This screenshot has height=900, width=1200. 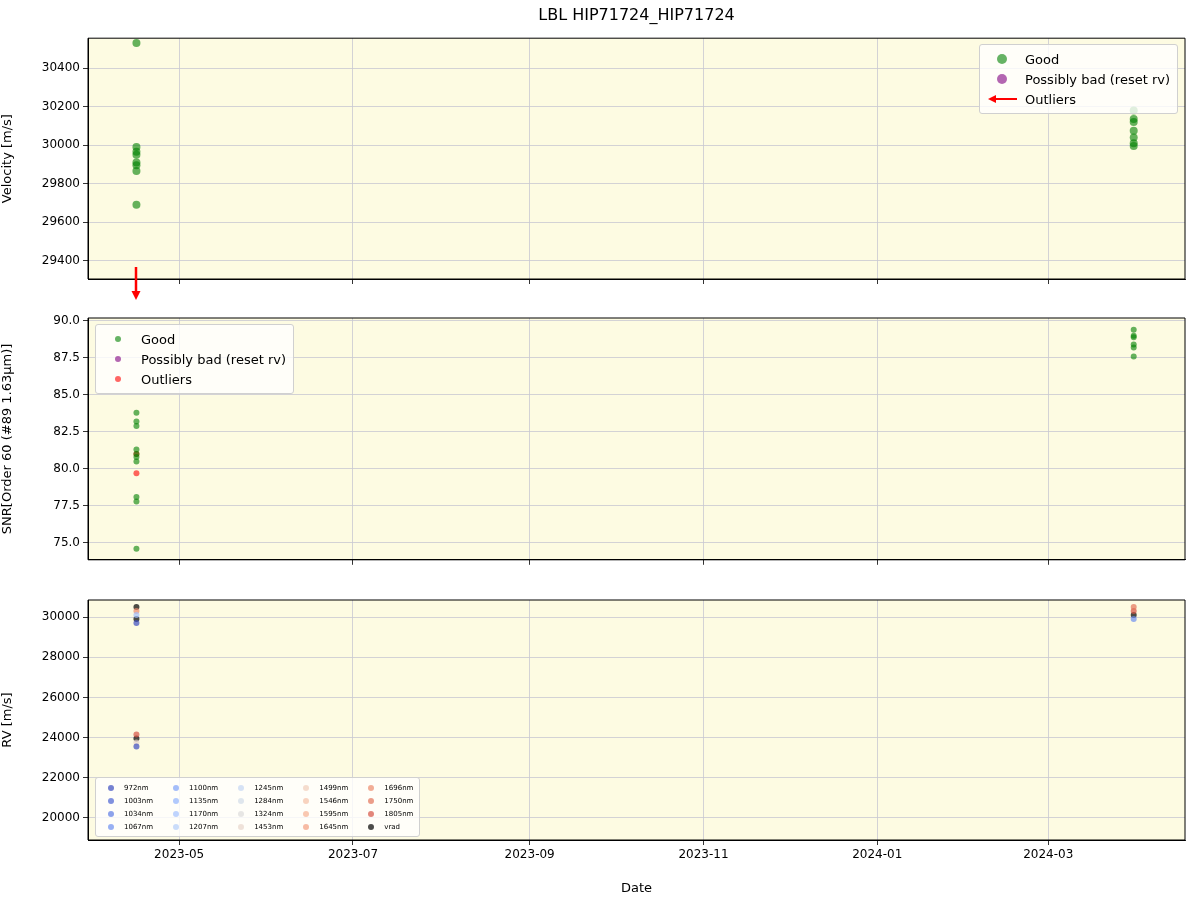 I want to click on y-tick-label: 82.5, so click(x=66, y=431).